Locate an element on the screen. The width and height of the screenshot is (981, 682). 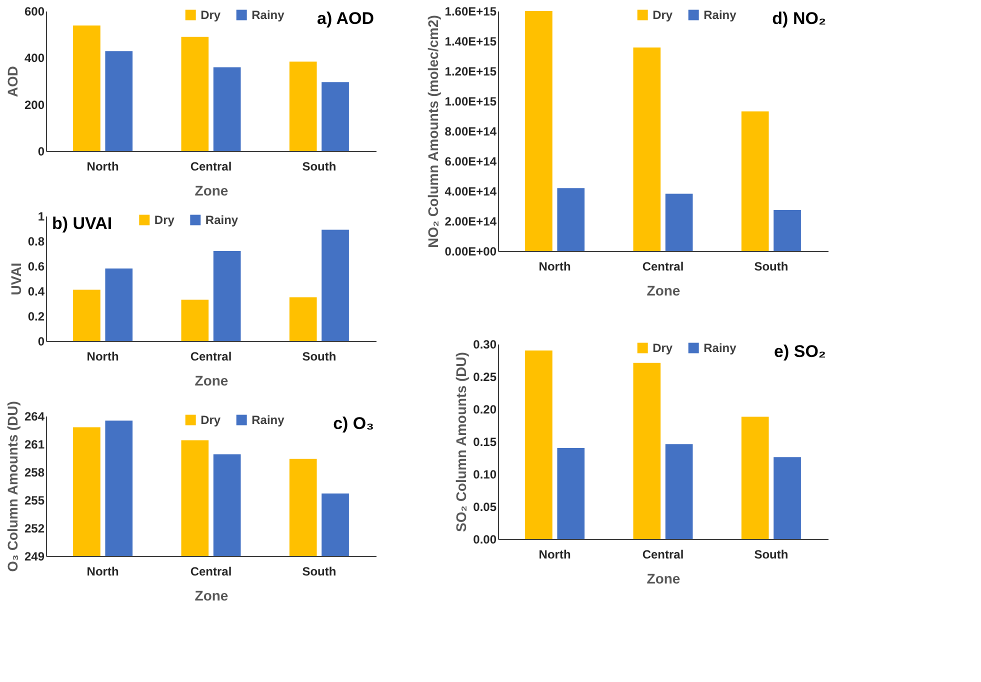
y-tick-label: 200 is located at coordinates (34, 105).